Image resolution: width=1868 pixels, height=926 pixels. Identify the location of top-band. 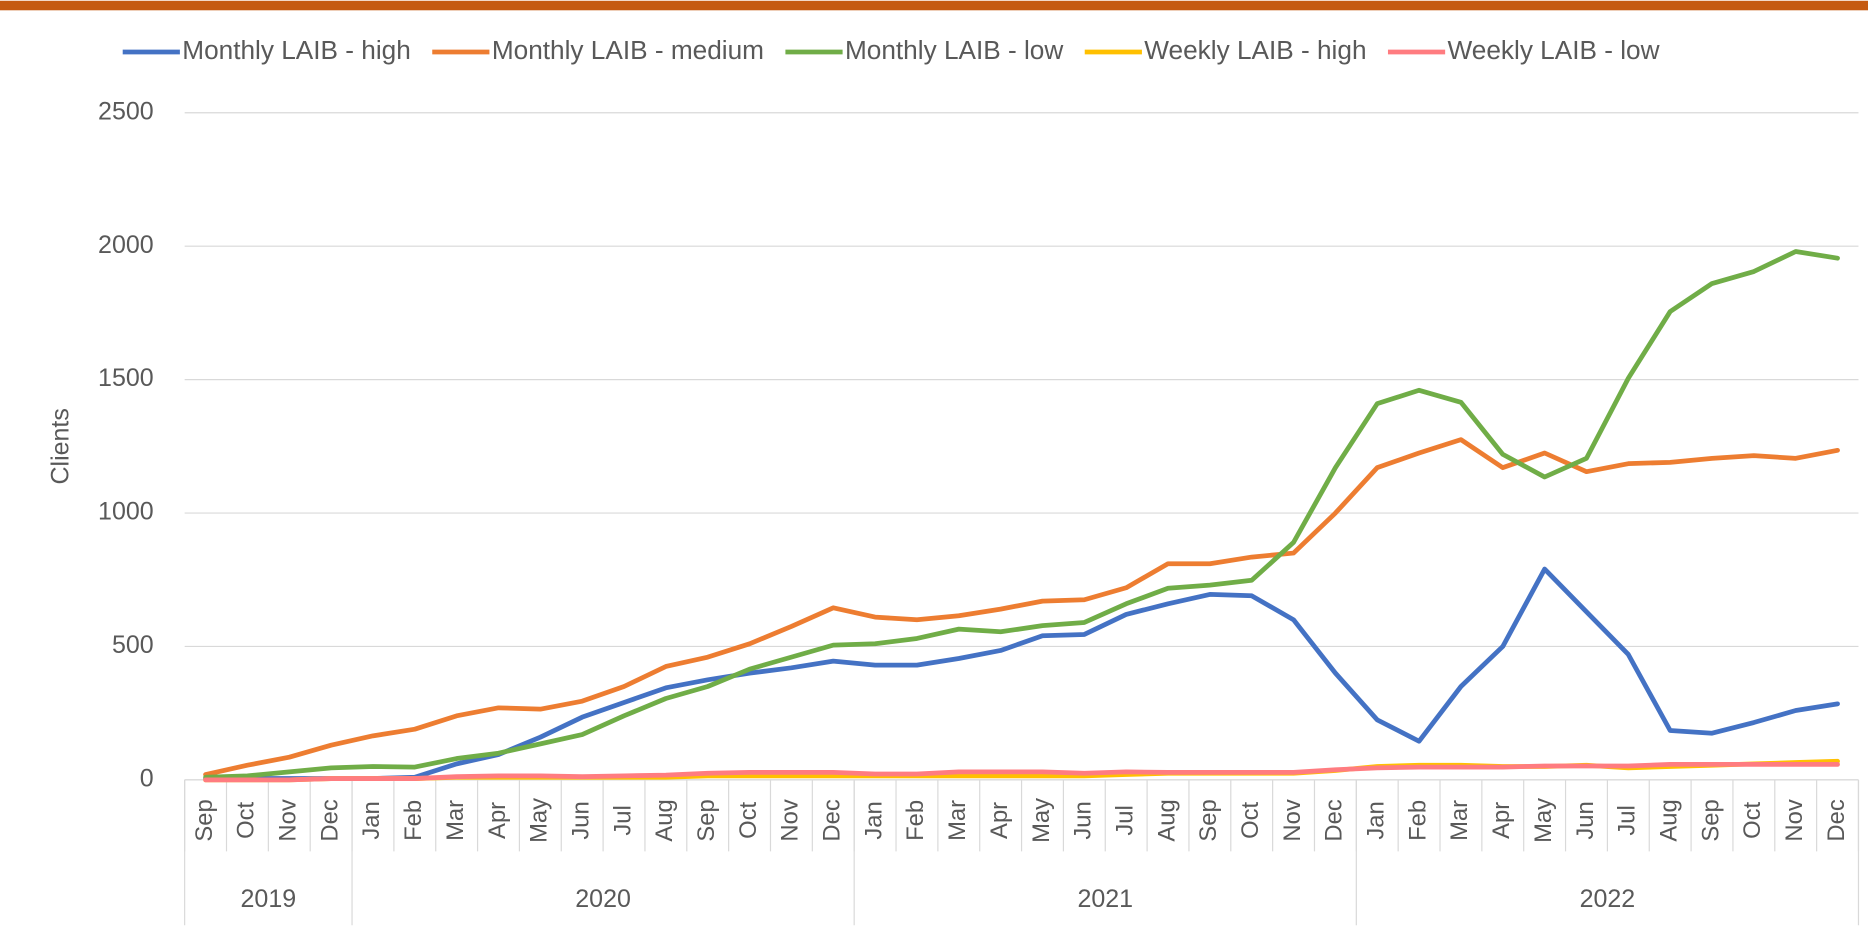
(934, 5).